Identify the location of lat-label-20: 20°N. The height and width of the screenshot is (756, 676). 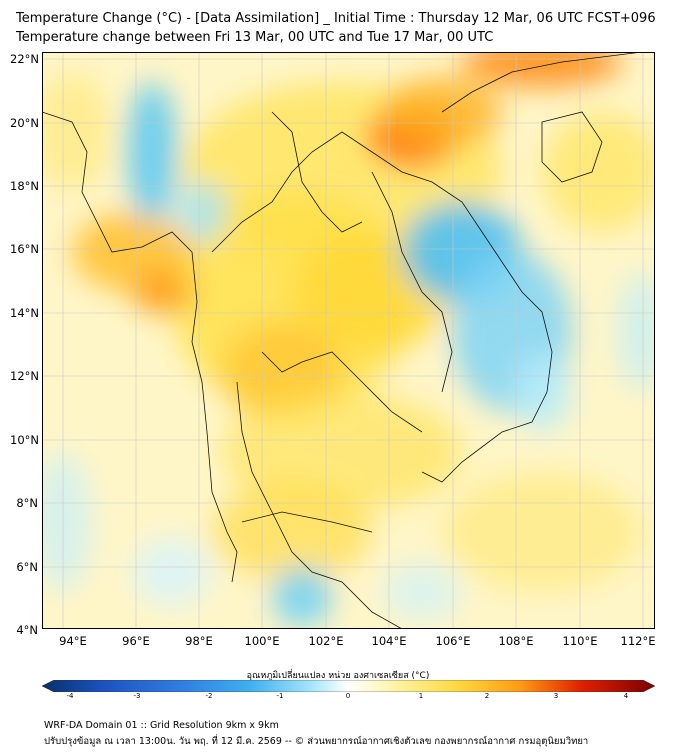
(24, 123).